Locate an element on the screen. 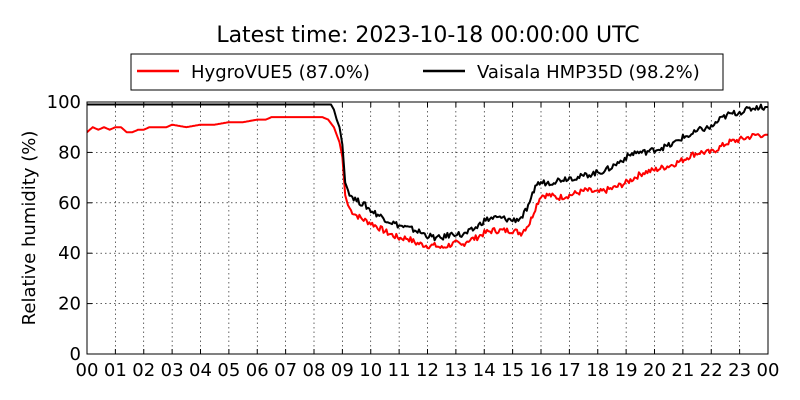  y-tick-label: 60 is located at coordinates (69, 203).